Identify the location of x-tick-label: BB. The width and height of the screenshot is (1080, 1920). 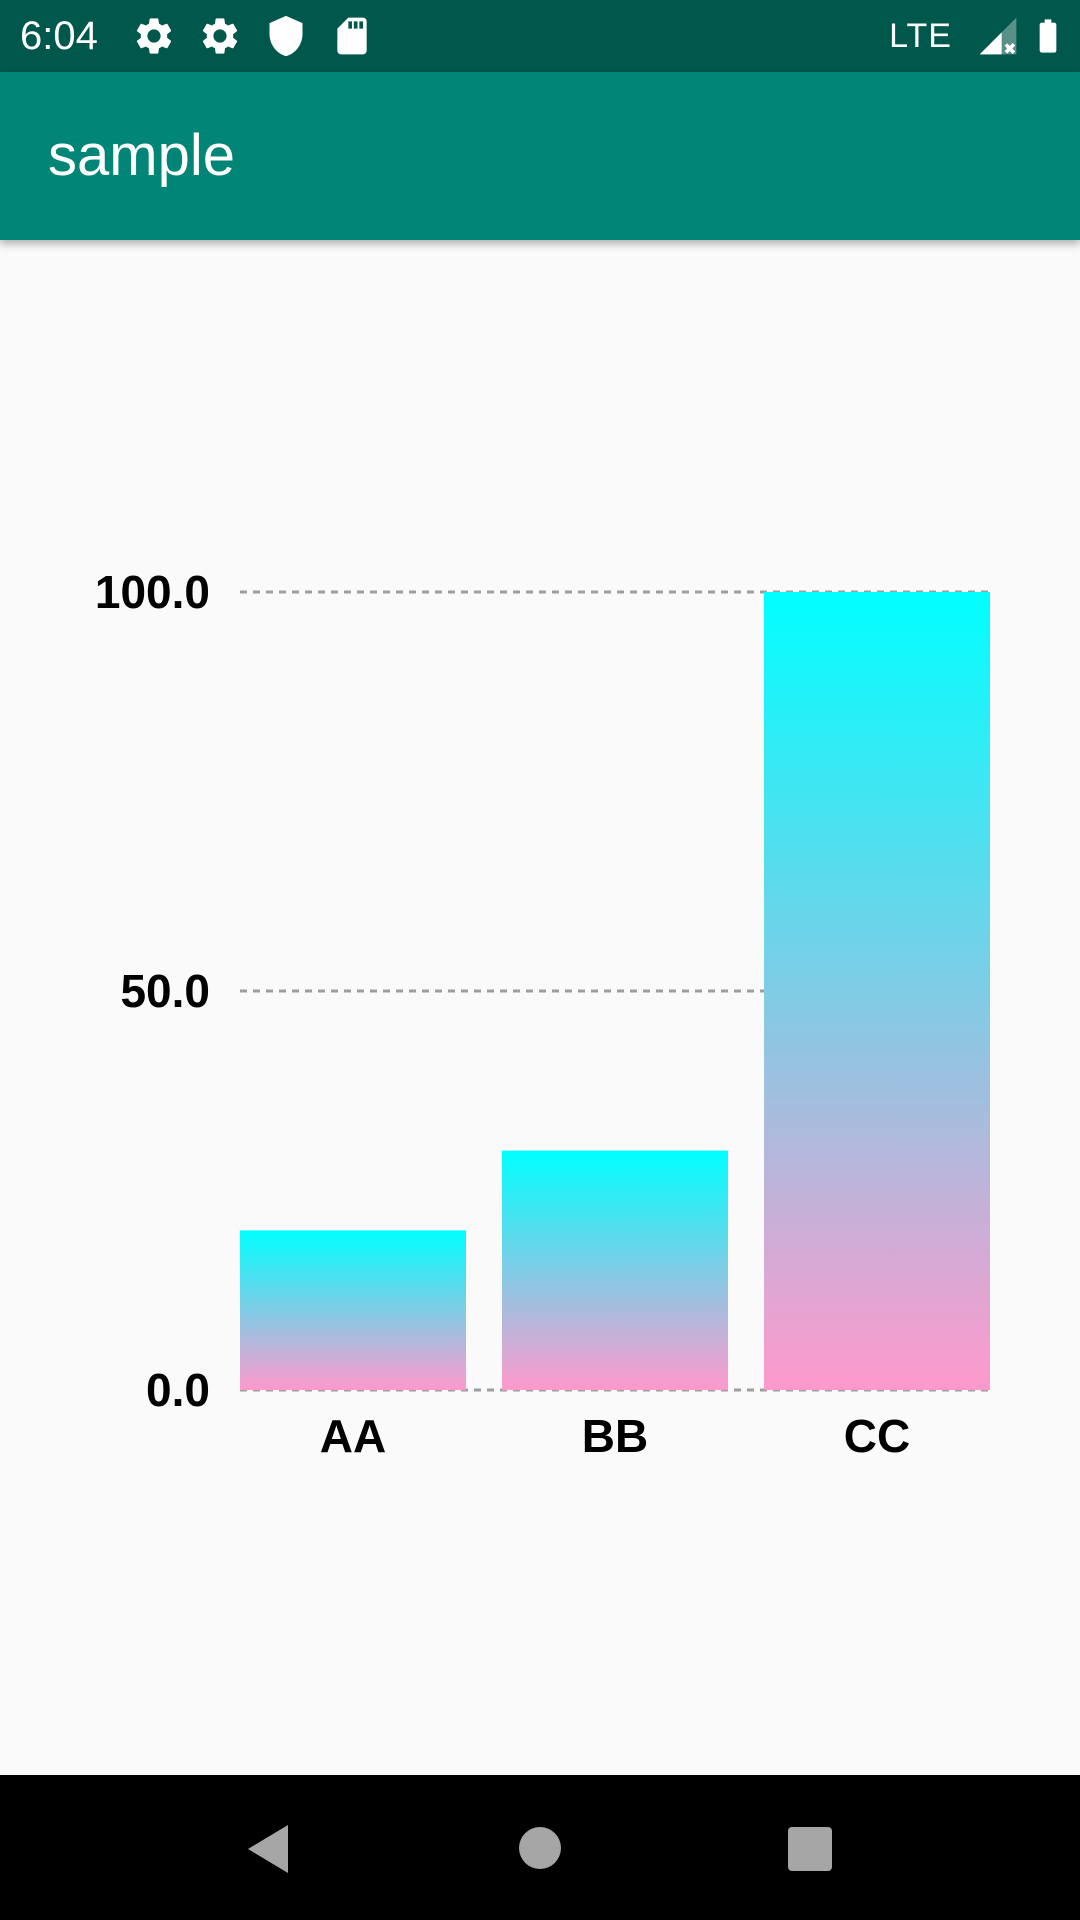
(615, 1436).